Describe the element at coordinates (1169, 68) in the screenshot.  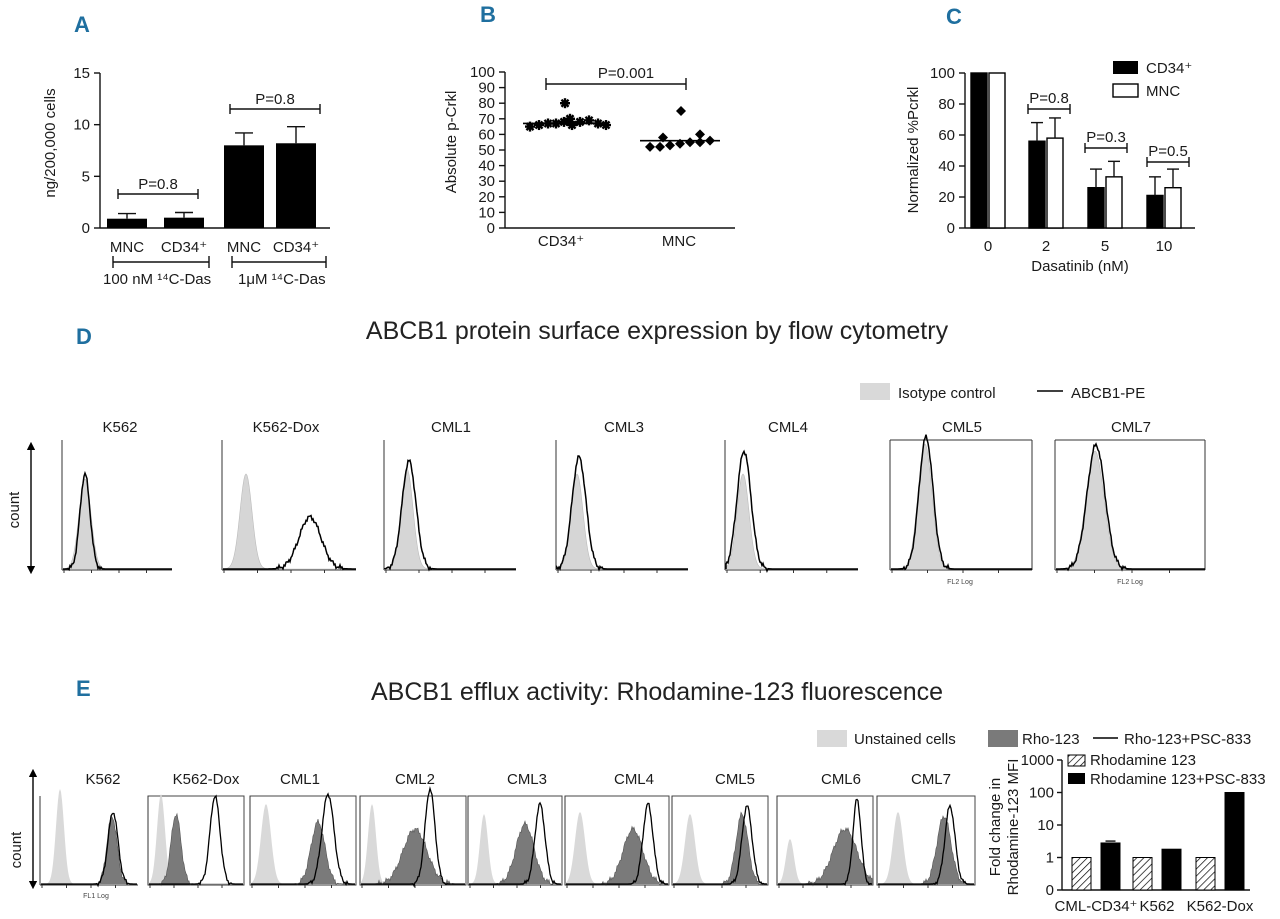
I see `c-legend-0: CD34⁺` at that location.